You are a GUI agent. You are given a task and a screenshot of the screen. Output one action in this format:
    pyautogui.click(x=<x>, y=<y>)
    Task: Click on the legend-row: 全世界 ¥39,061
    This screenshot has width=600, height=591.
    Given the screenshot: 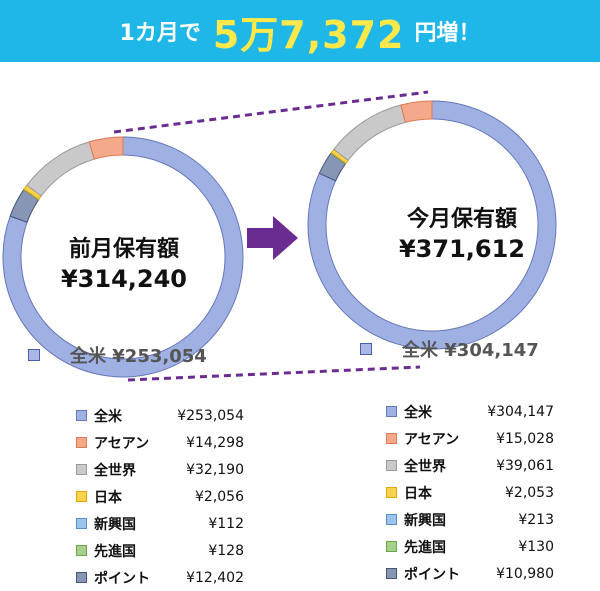 What is the action you would take?
    pyautogui.click(x=470, y=465)
    